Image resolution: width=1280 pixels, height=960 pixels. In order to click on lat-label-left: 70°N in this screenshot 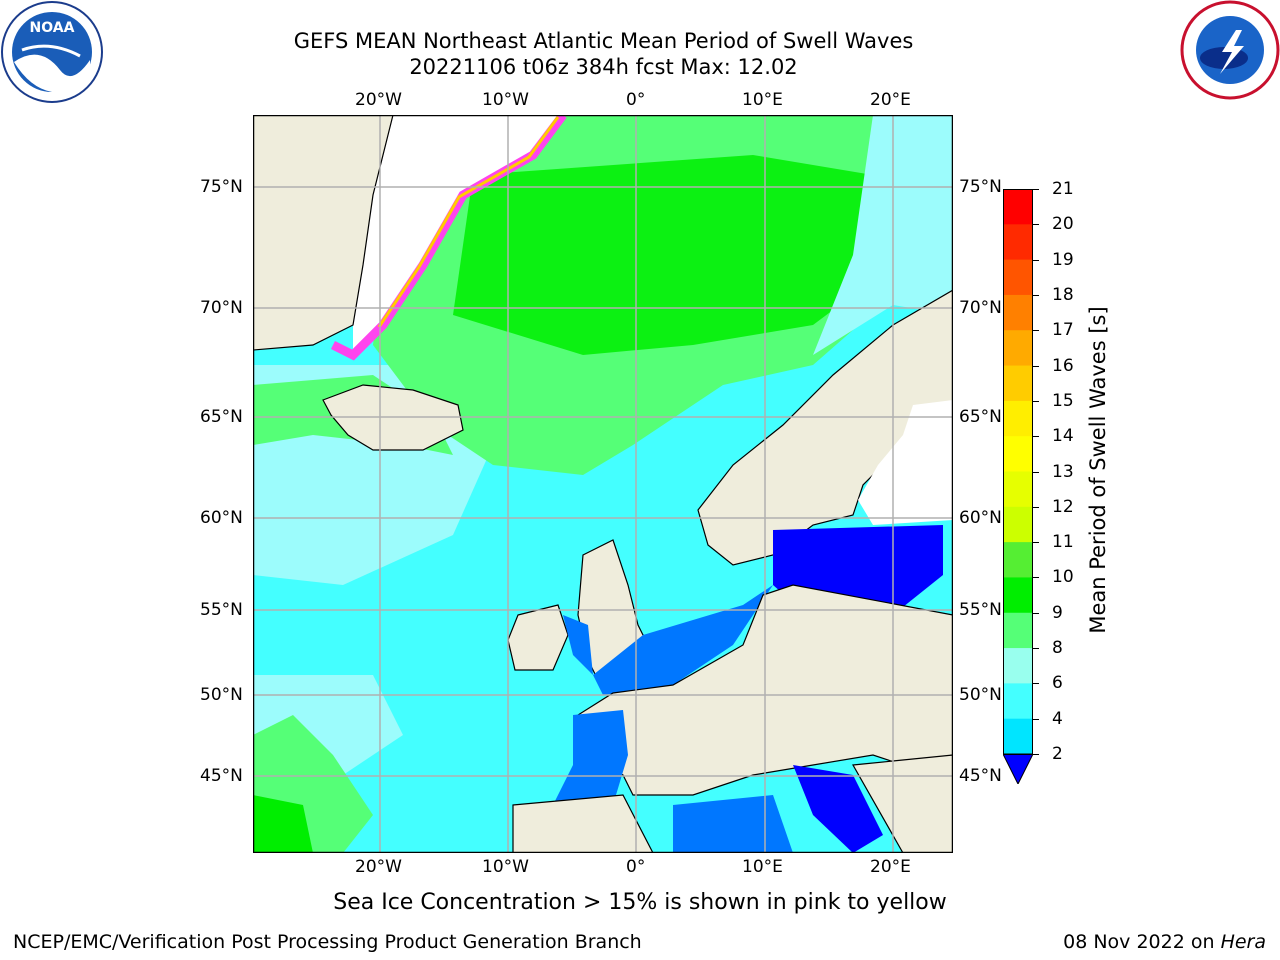, I will do `click(221, 308)`.